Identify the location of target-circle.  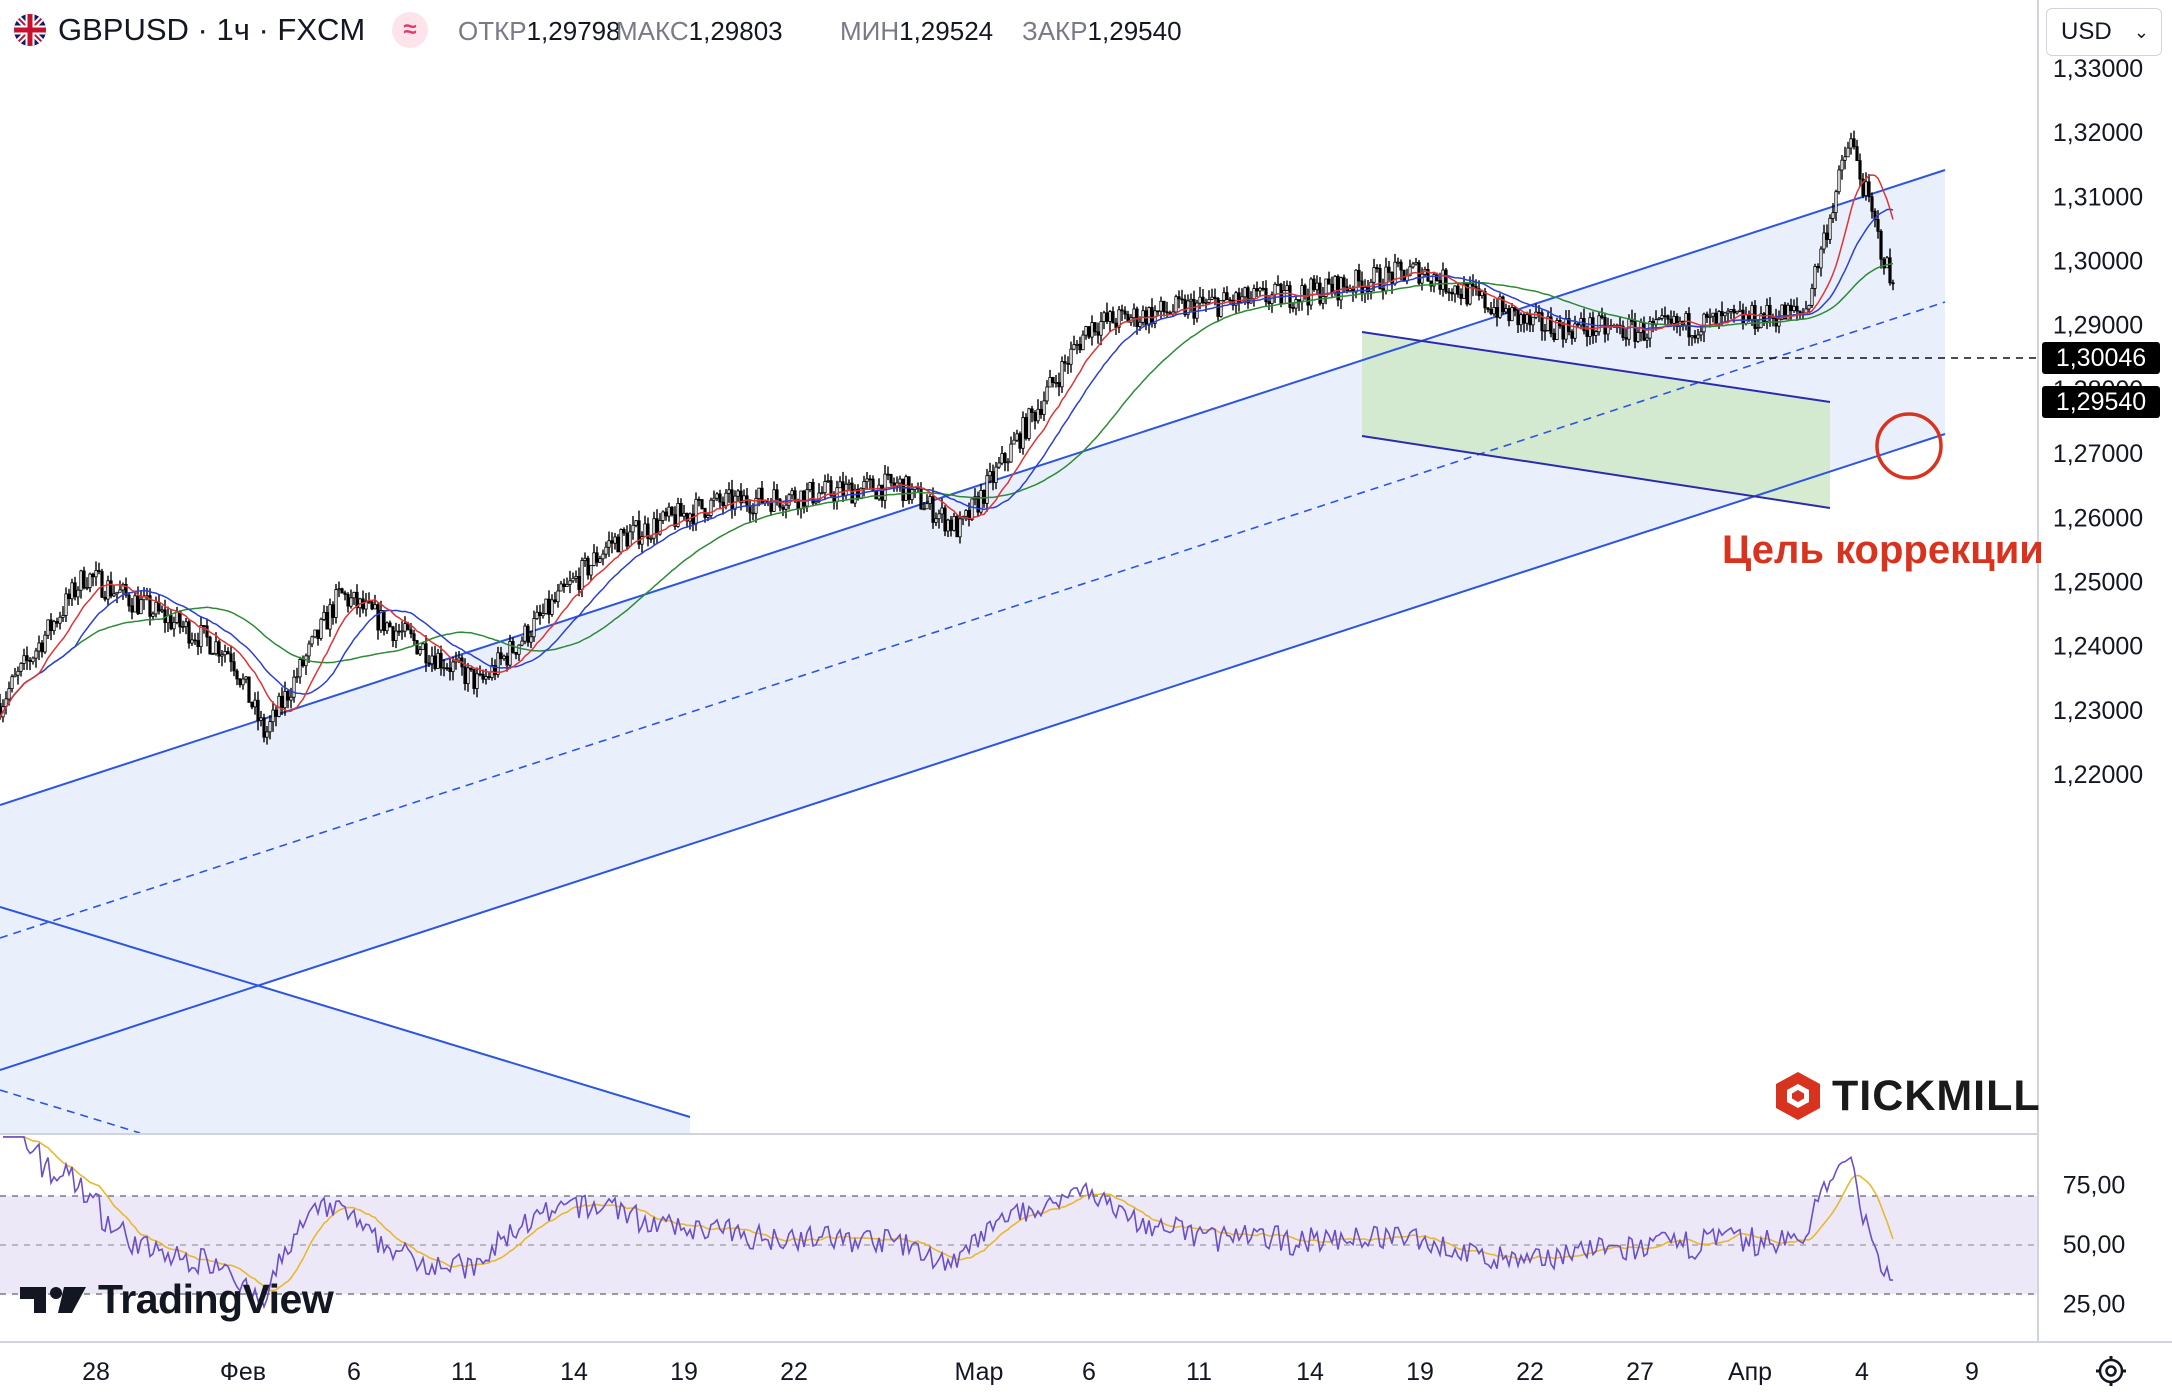
(1909, 446).